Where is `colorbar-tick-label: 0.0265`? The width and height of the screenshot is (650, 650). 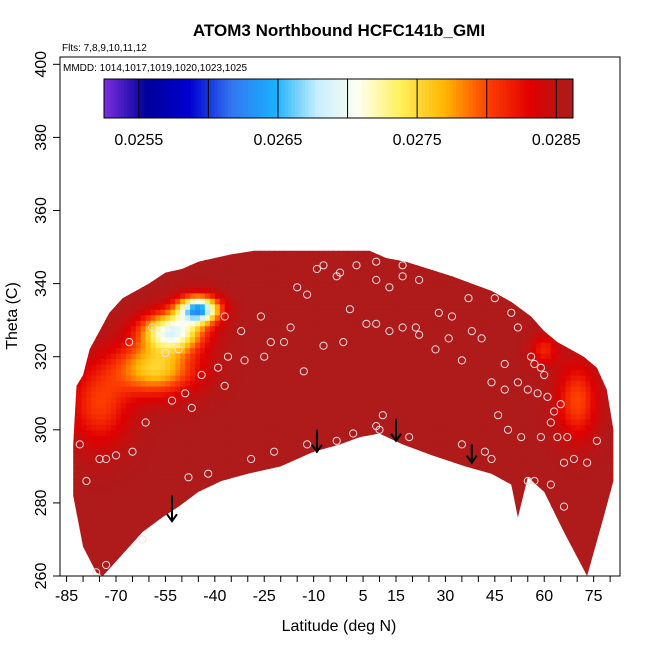
colorbar-tick-label: 0.0265 is located at coordinates (277, 140).